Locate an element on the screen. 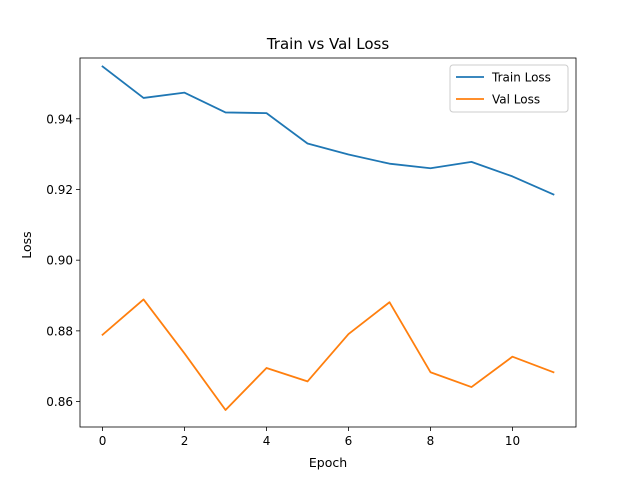 Image resolution: width=640 pixels, height=480 pixels. y-tick-label: 0.90 is located at coordinates (59, 261).